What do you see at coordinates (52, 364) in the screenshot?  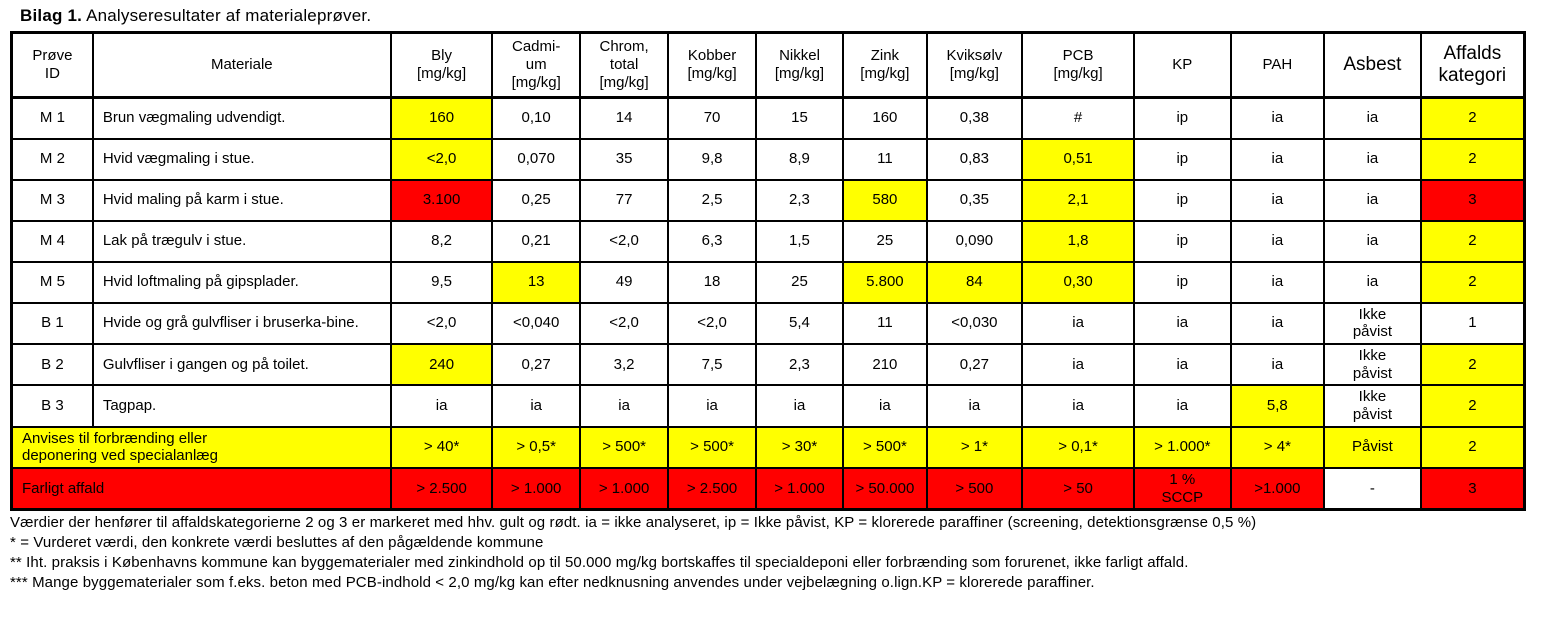 I see `sample-id-cell: B 2` at bounding box center [52, 364].